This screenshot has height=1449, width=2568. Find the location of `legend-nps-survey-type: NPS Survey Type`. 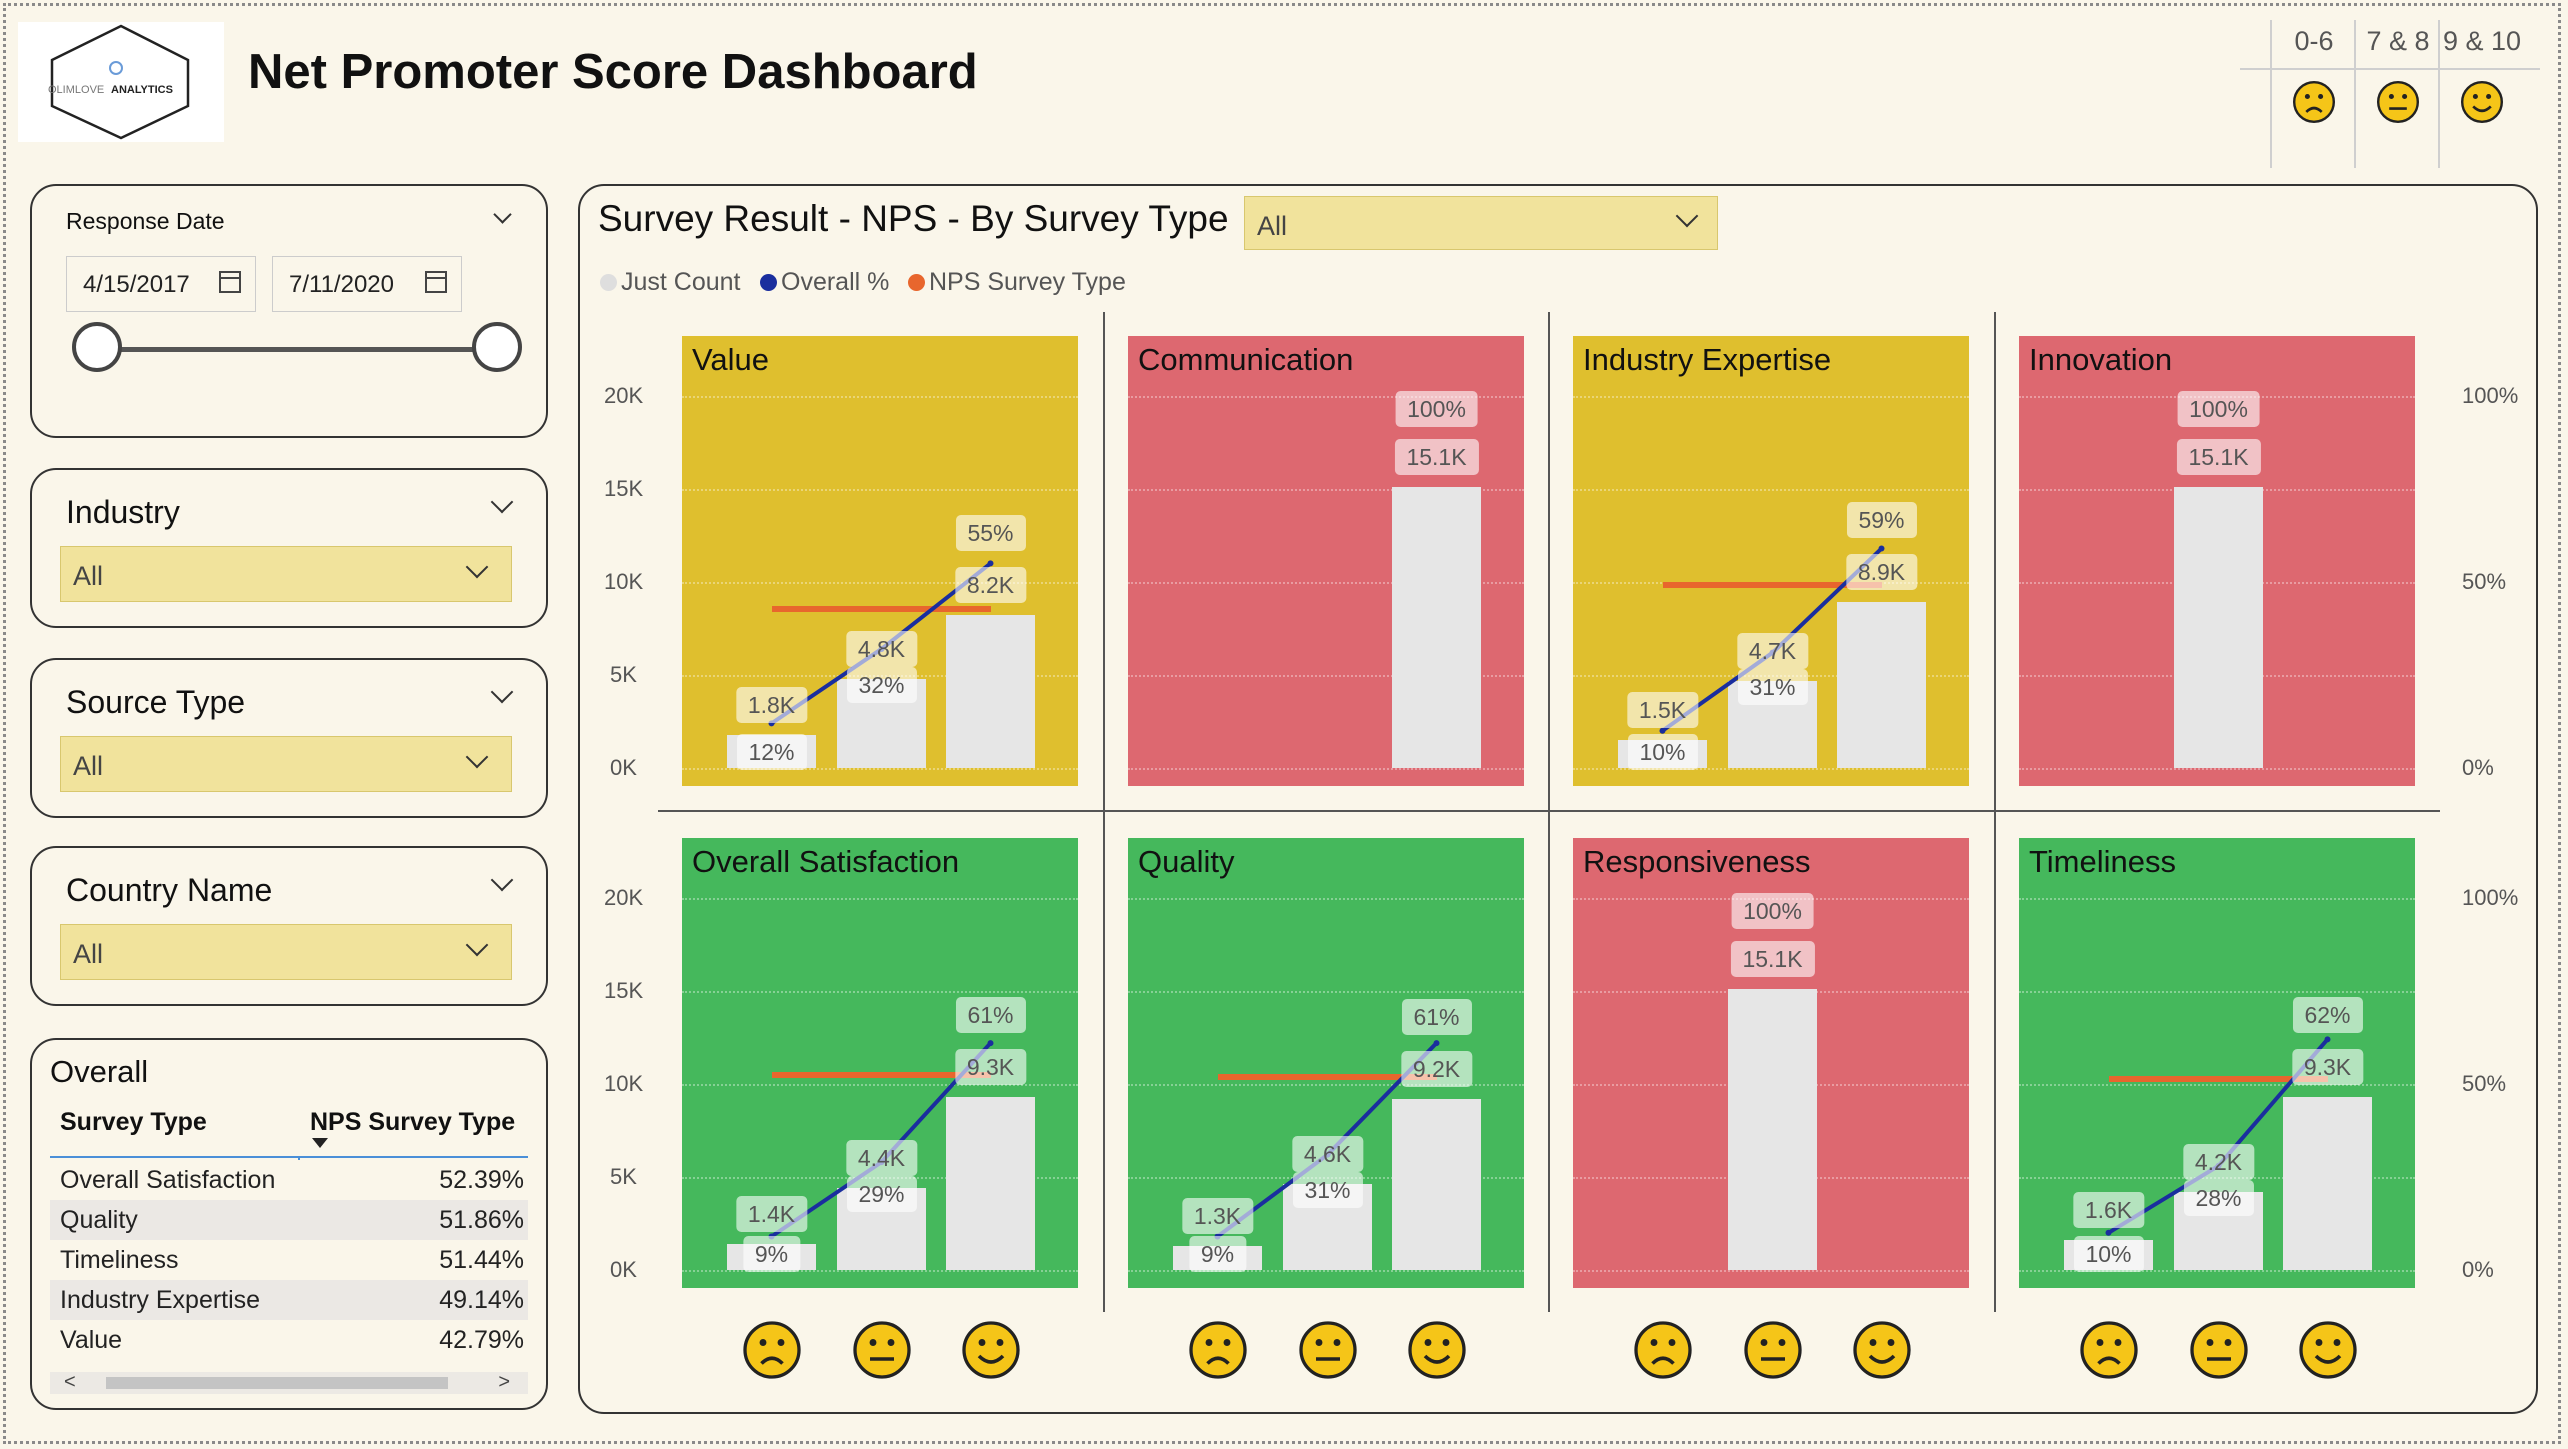

legend-nps-survey-type: NPS Survey Type is located at coordinates (1017, 282).